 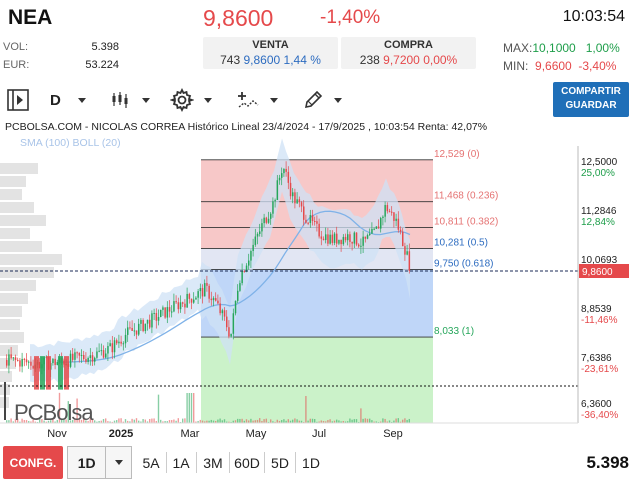 I want to click on fib-level-label: 10,811 (0.382), so click(x=466, y=222).